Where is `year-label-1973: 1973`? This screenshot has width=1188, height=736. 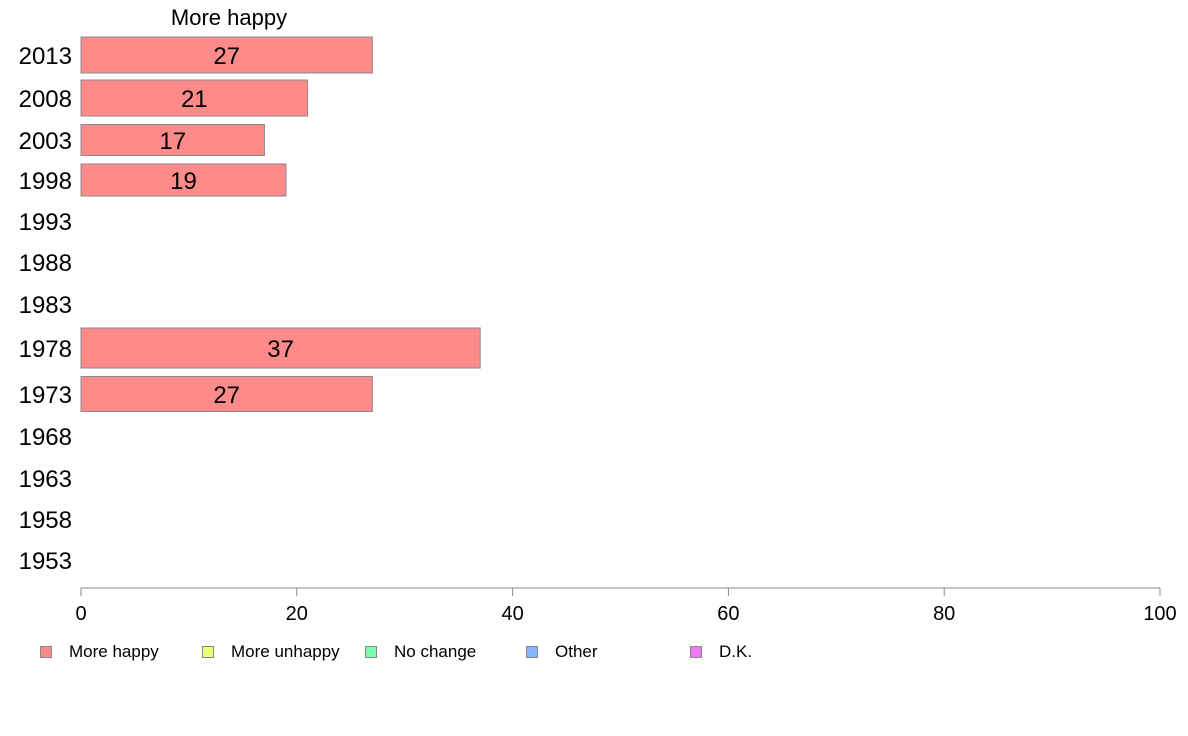
year-label-1973: 1973 is located at coordinates (45, 395).